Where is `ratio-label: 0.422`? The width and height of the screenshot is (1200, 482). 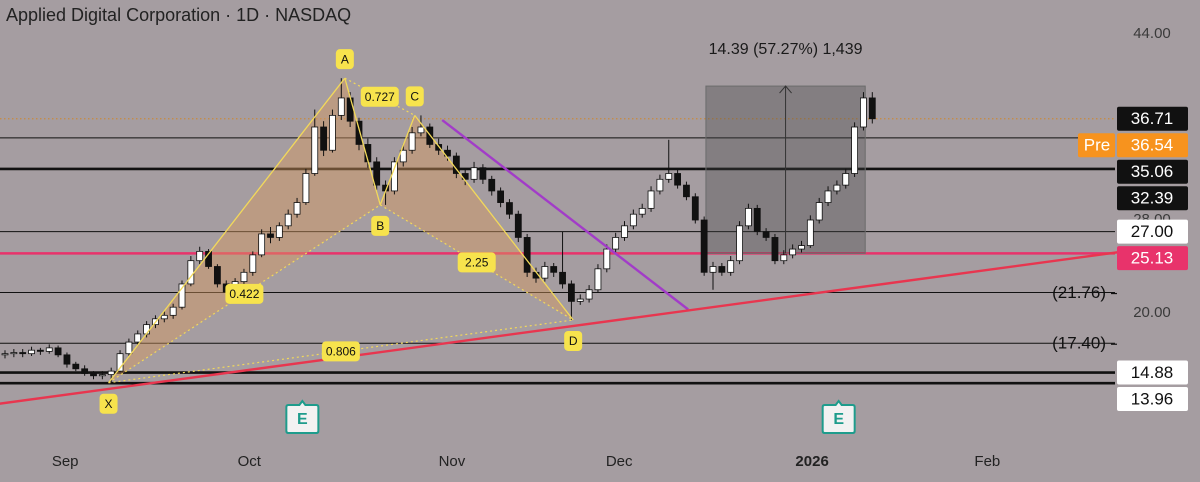
ratio-label: 0.422 is located at coordinates (244, 294).